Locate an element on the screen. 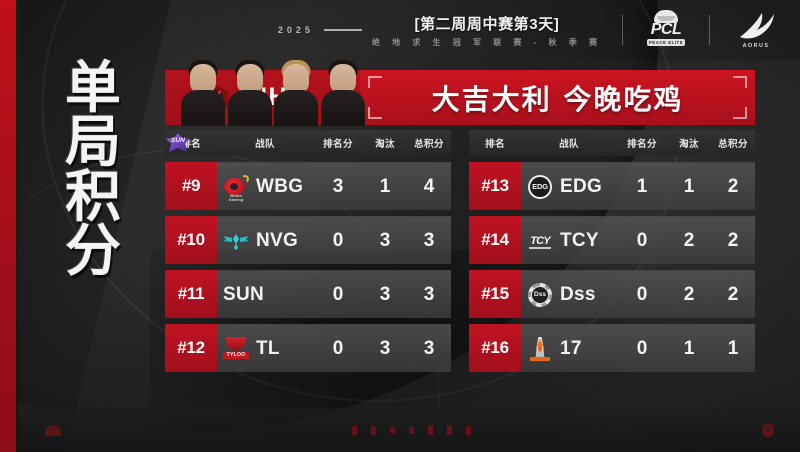 The height and width of the screenshot is (452, 800). total-points-value: 4 is located at coordinates (429, 186).